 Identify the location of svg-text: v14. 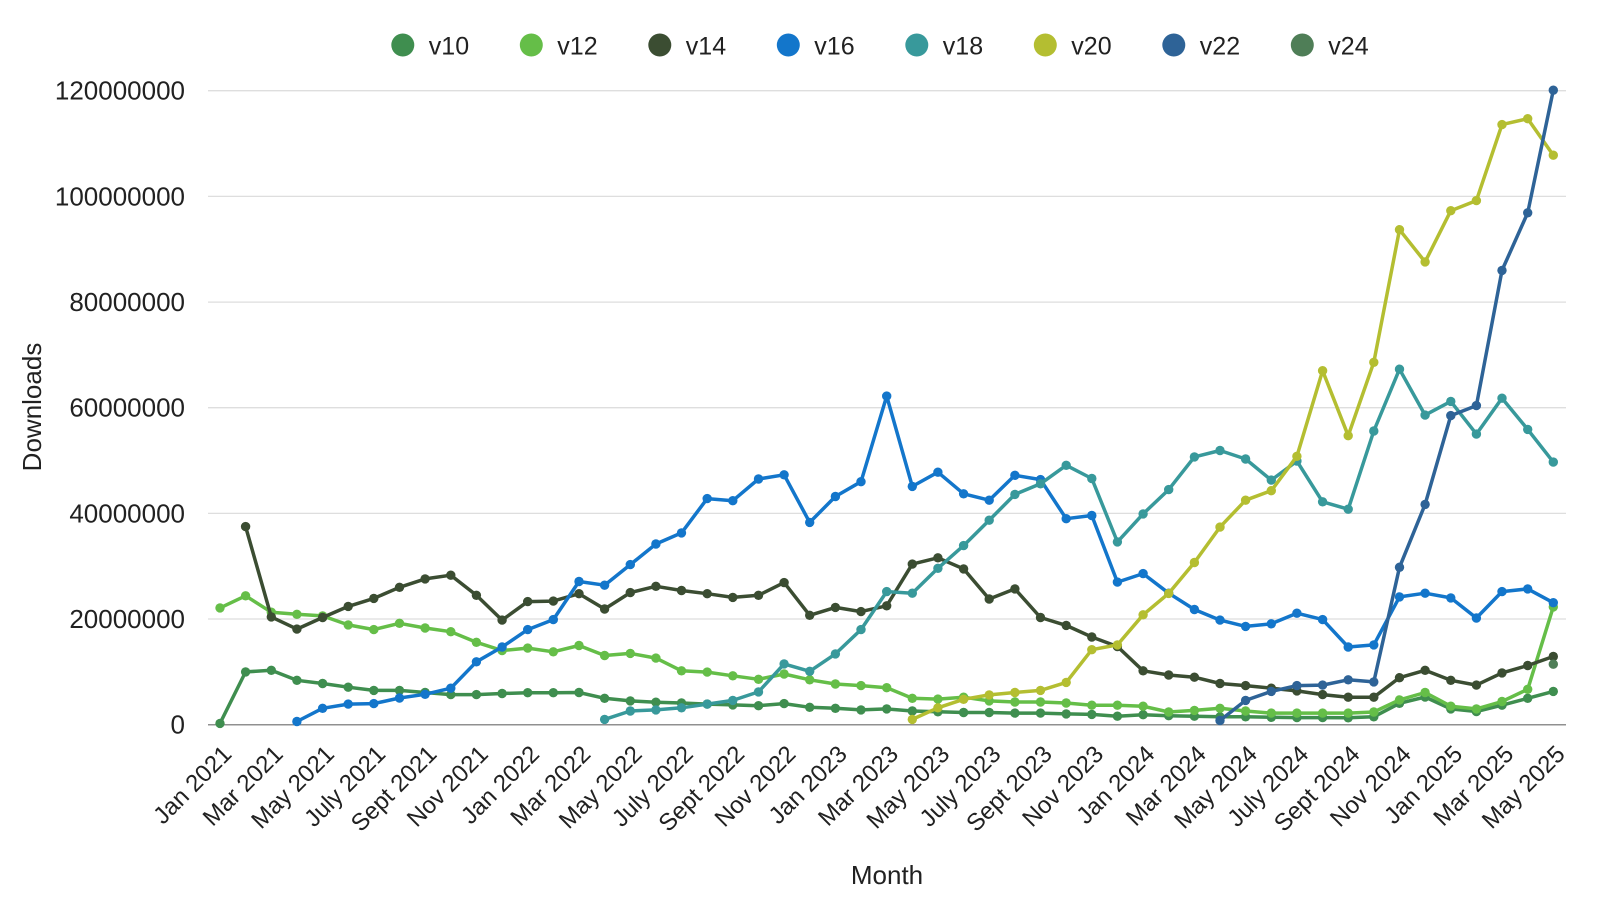
(706, 47).